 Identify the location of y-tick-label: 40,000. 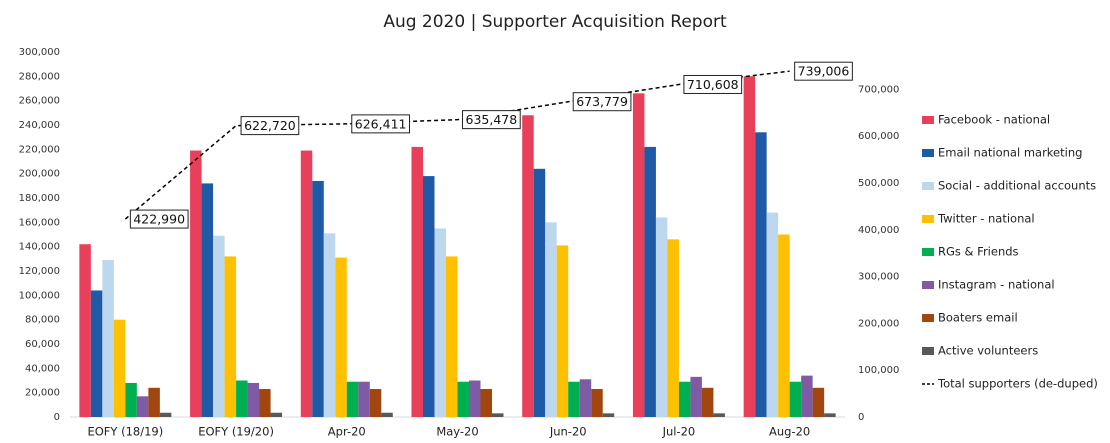
(42, 368).